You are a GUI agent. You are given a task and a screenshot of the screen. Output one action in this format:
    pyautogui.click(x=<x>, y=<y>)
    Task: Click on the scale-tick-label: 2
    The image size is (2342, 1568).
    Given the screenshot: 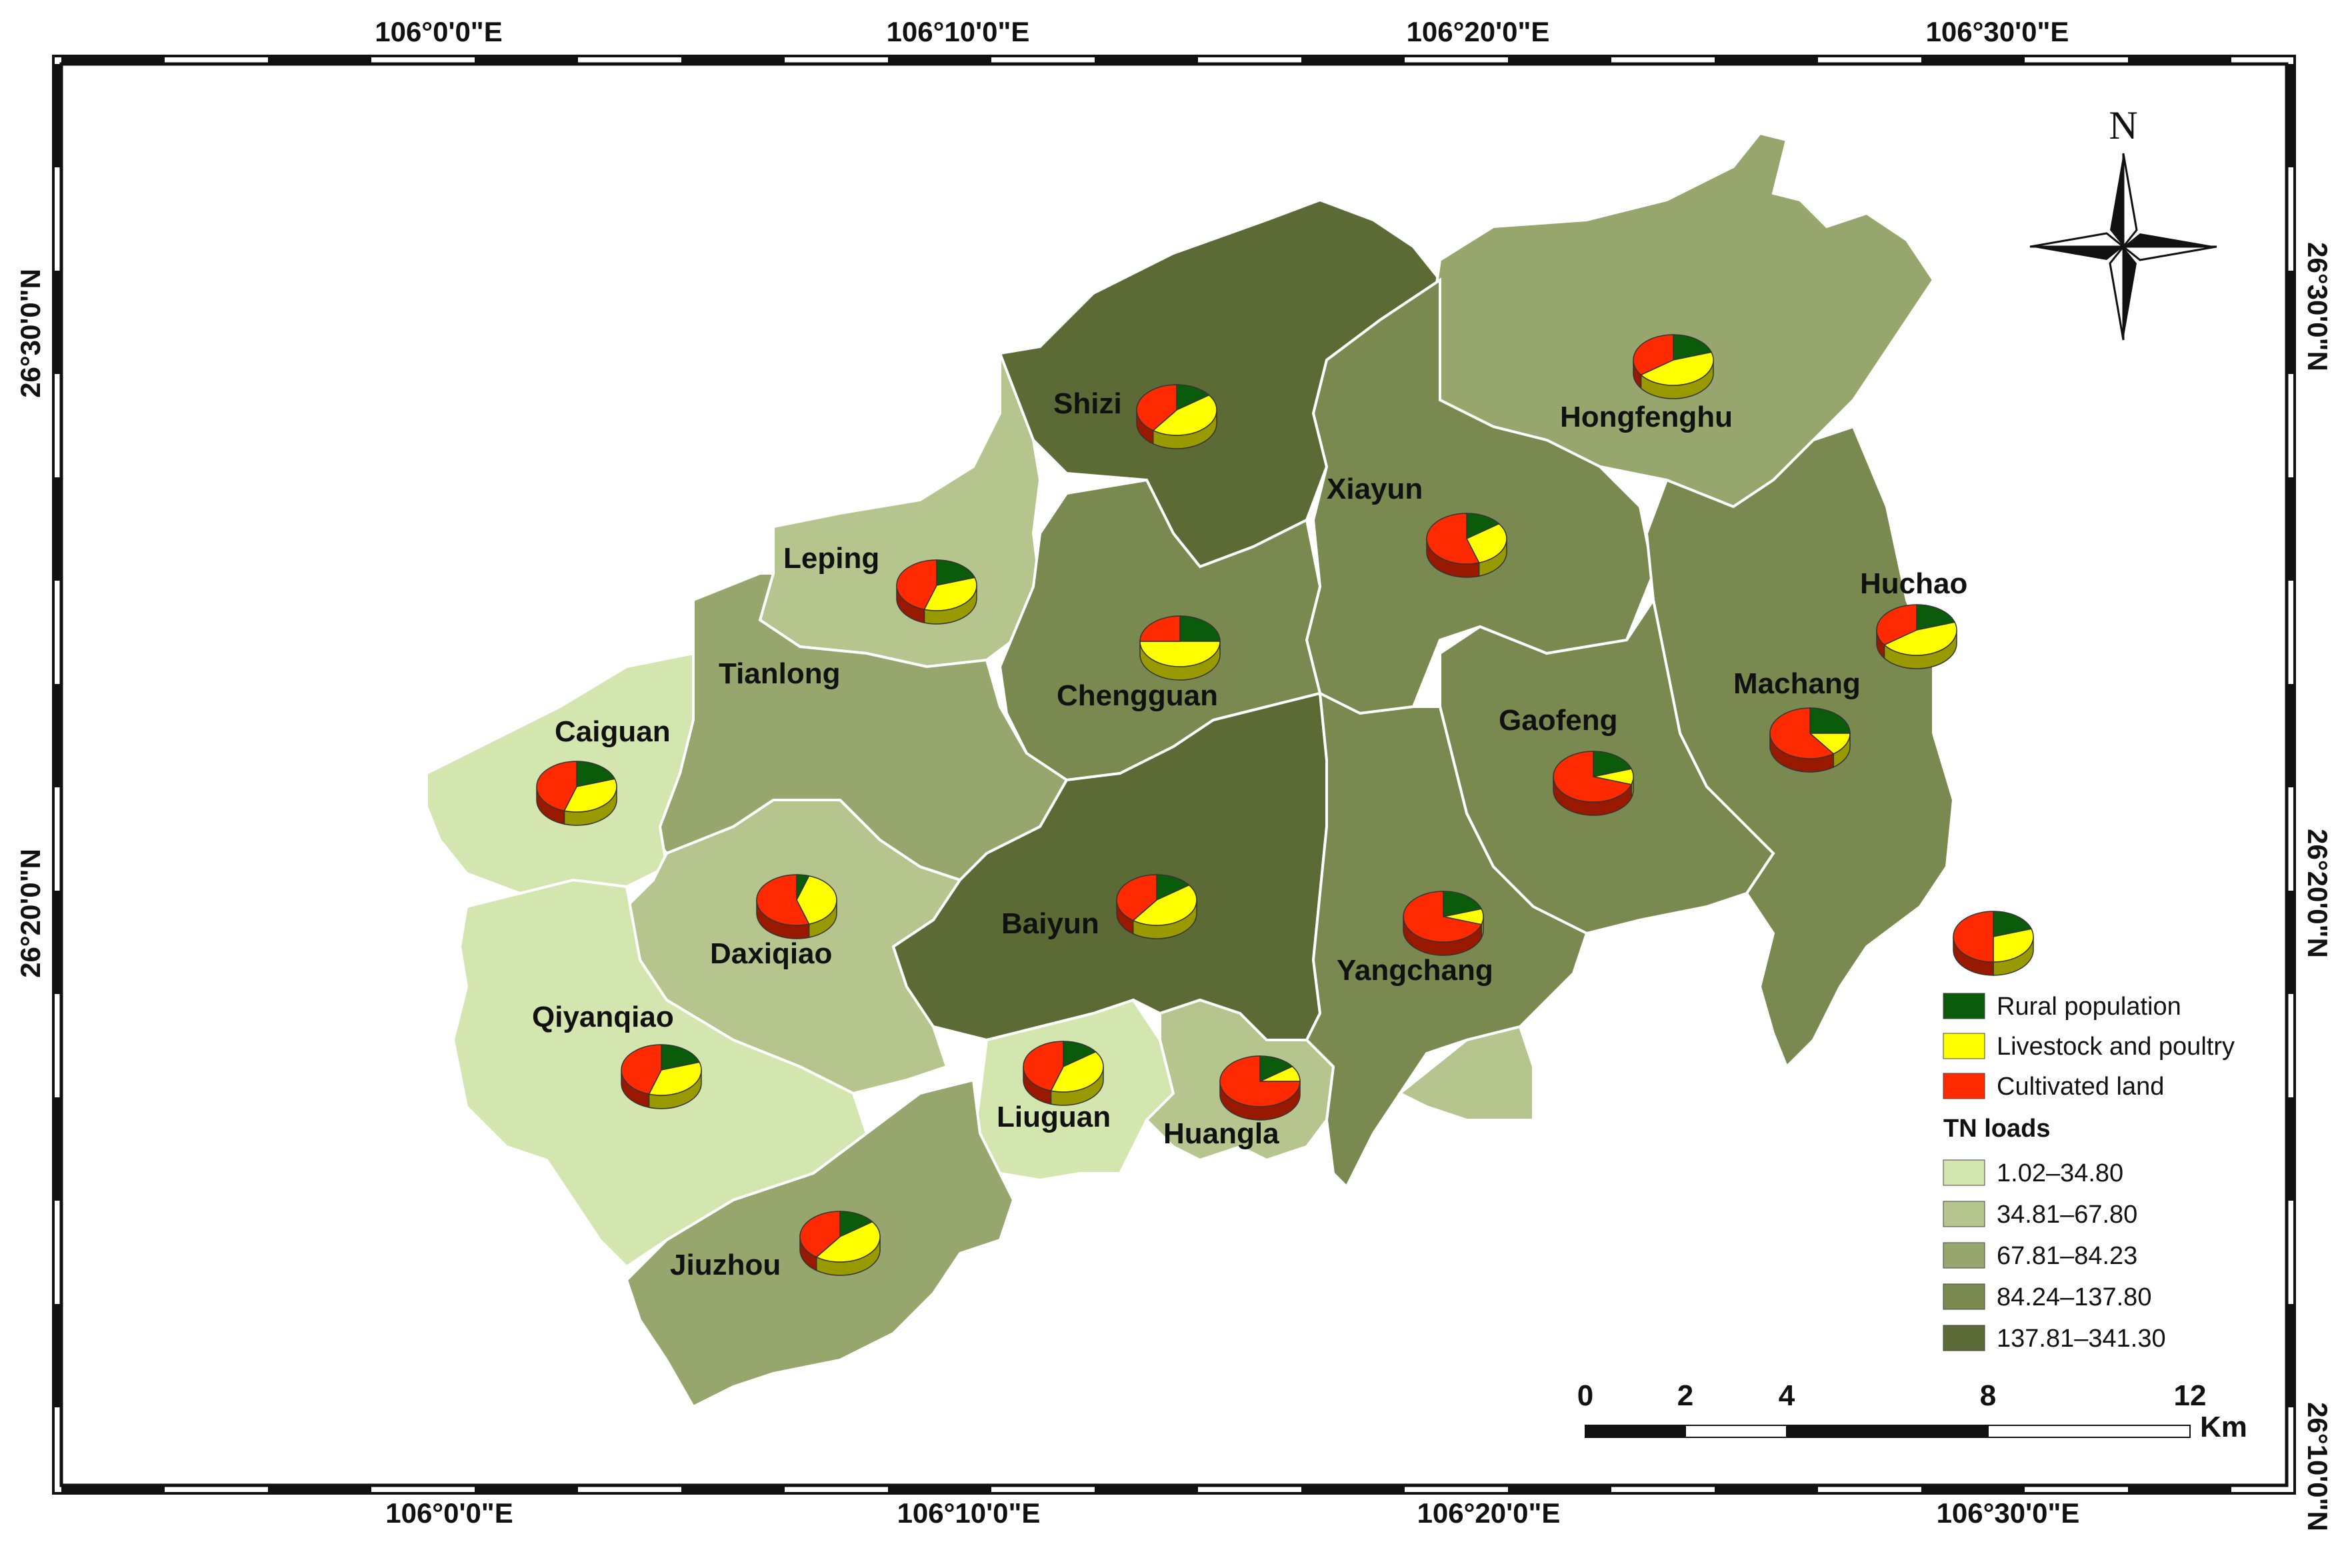 What is the action you would take?
    pyautogui.click(x=1685, y=1395)
    